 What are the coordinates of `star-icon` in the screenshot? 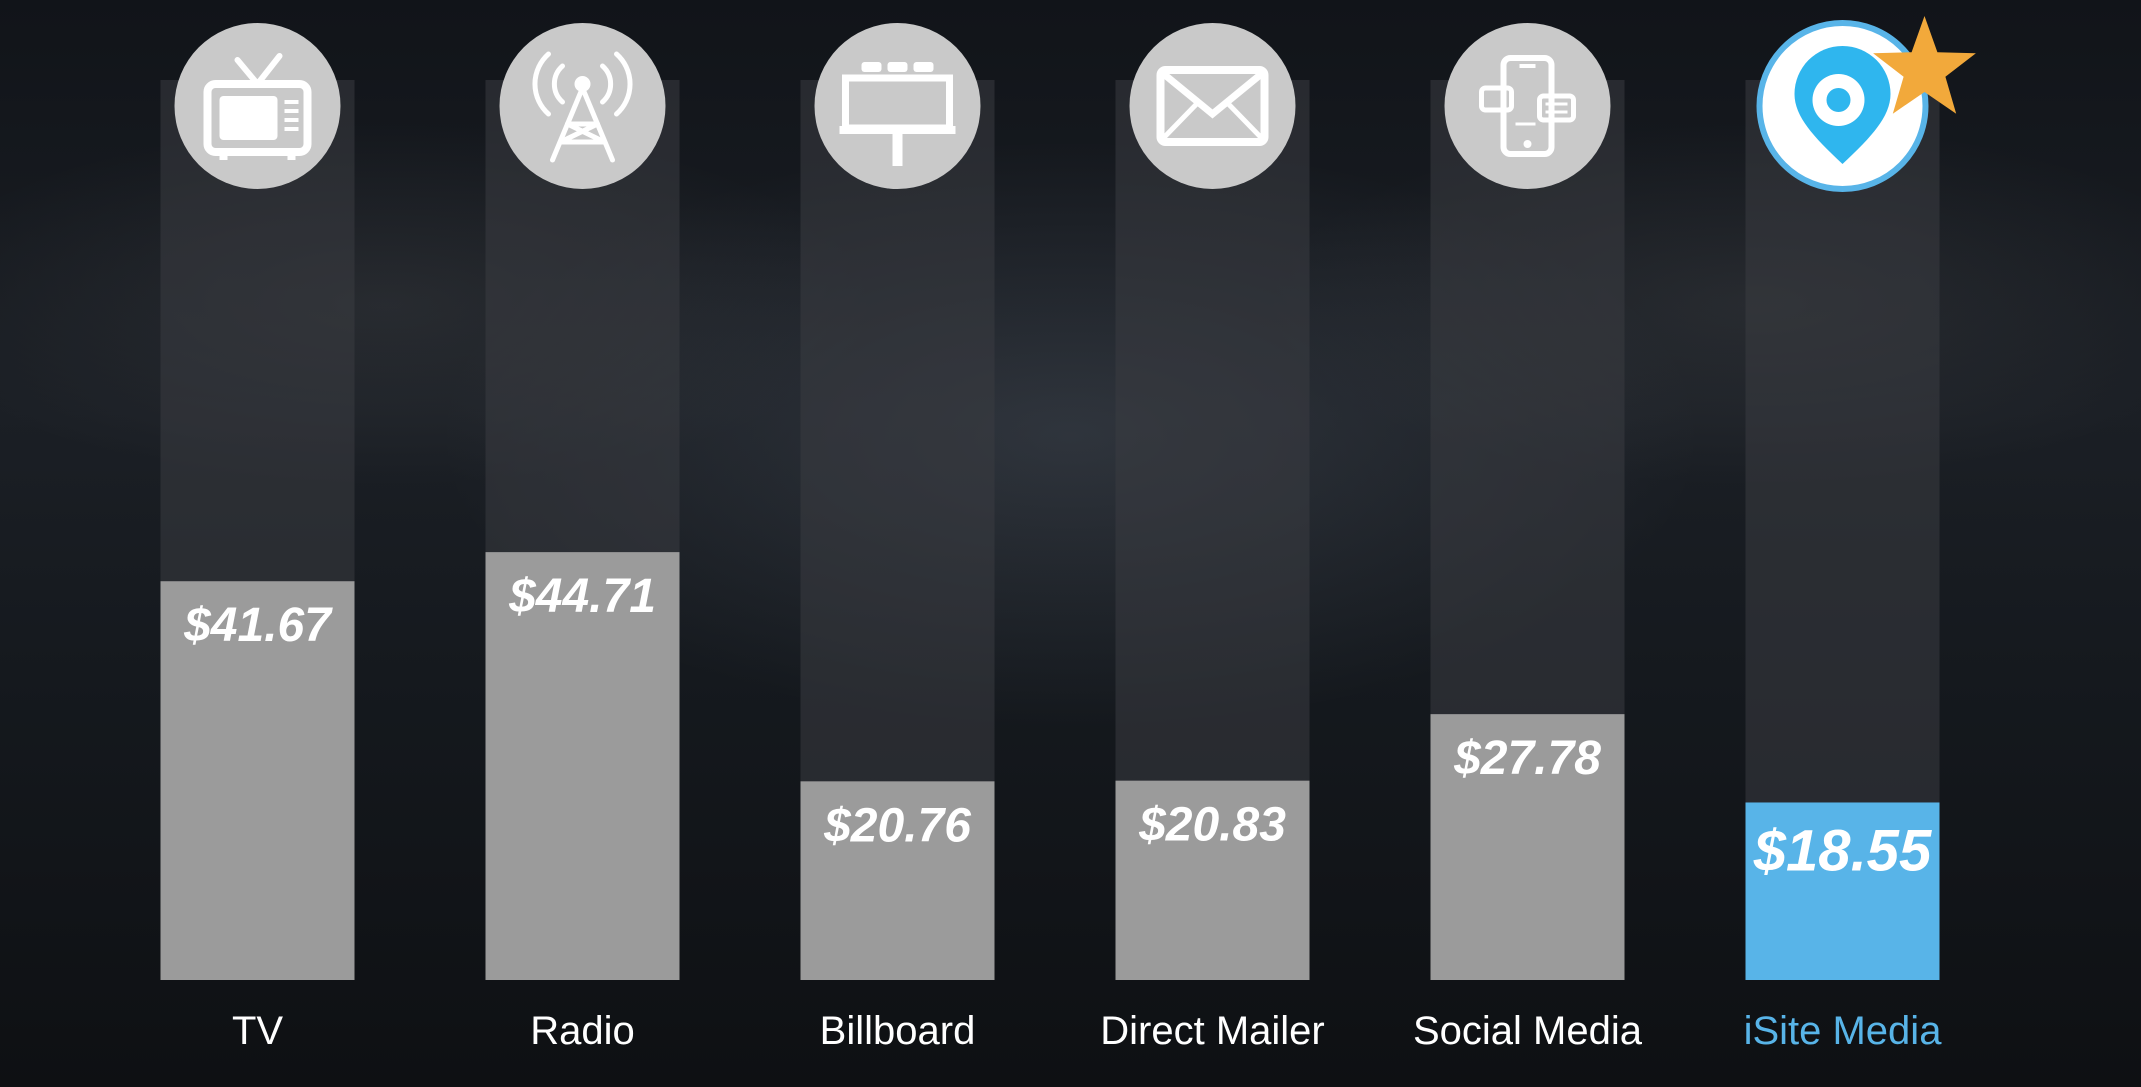 It's located at (1924, 65).